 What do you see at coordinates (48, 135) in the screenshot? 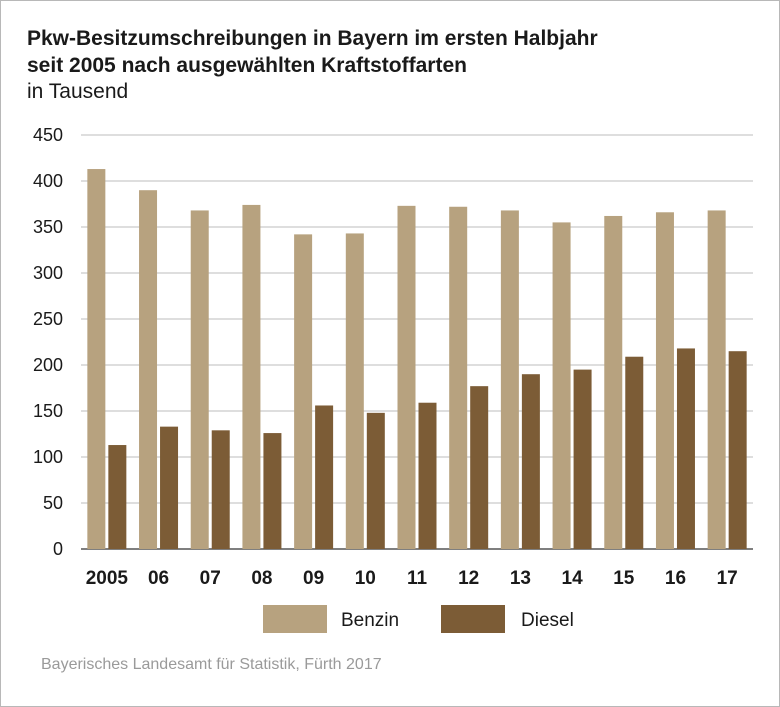
I see `y-tick-label: 450` at bounding box center [48, 135].